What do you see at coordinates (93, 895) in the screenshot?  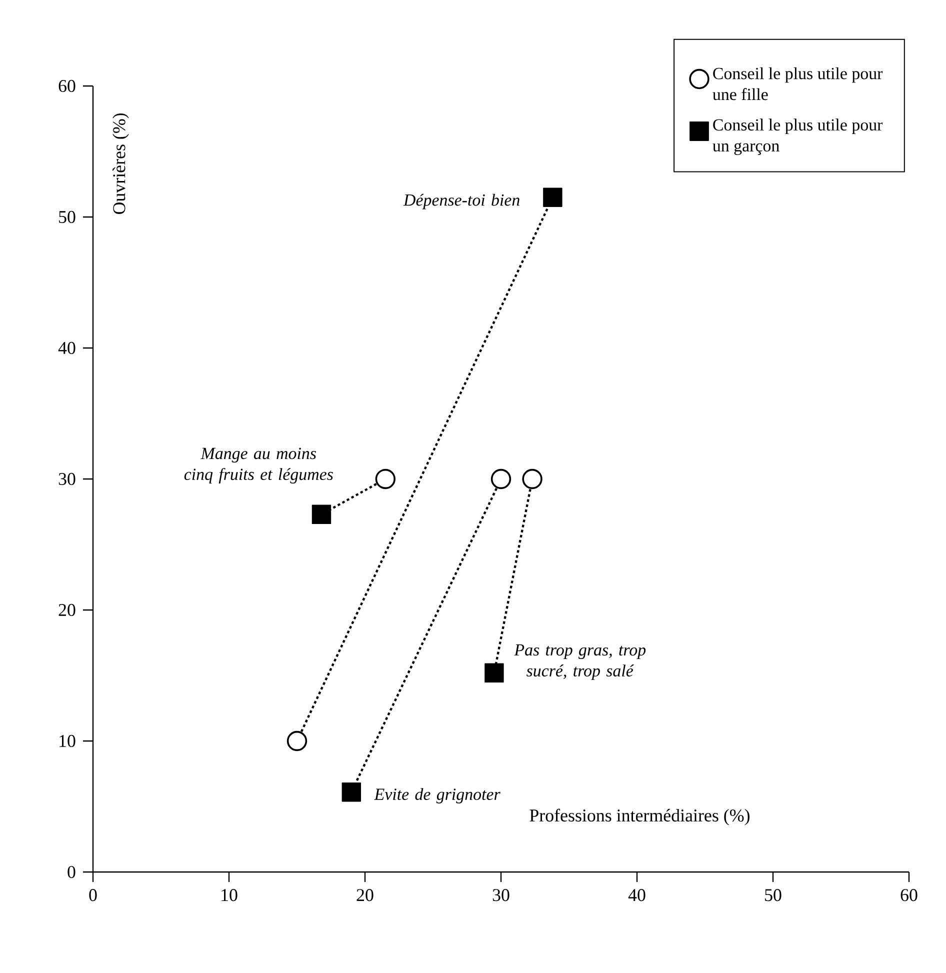 I see `x-tick-label: 0` at bounding box center [93, 895].